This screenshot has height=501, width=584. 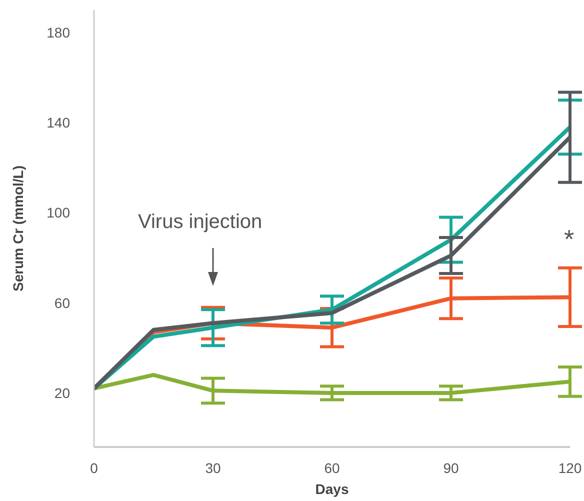 I want to click on annotation: Virus injection, so click(x=200, y=222).